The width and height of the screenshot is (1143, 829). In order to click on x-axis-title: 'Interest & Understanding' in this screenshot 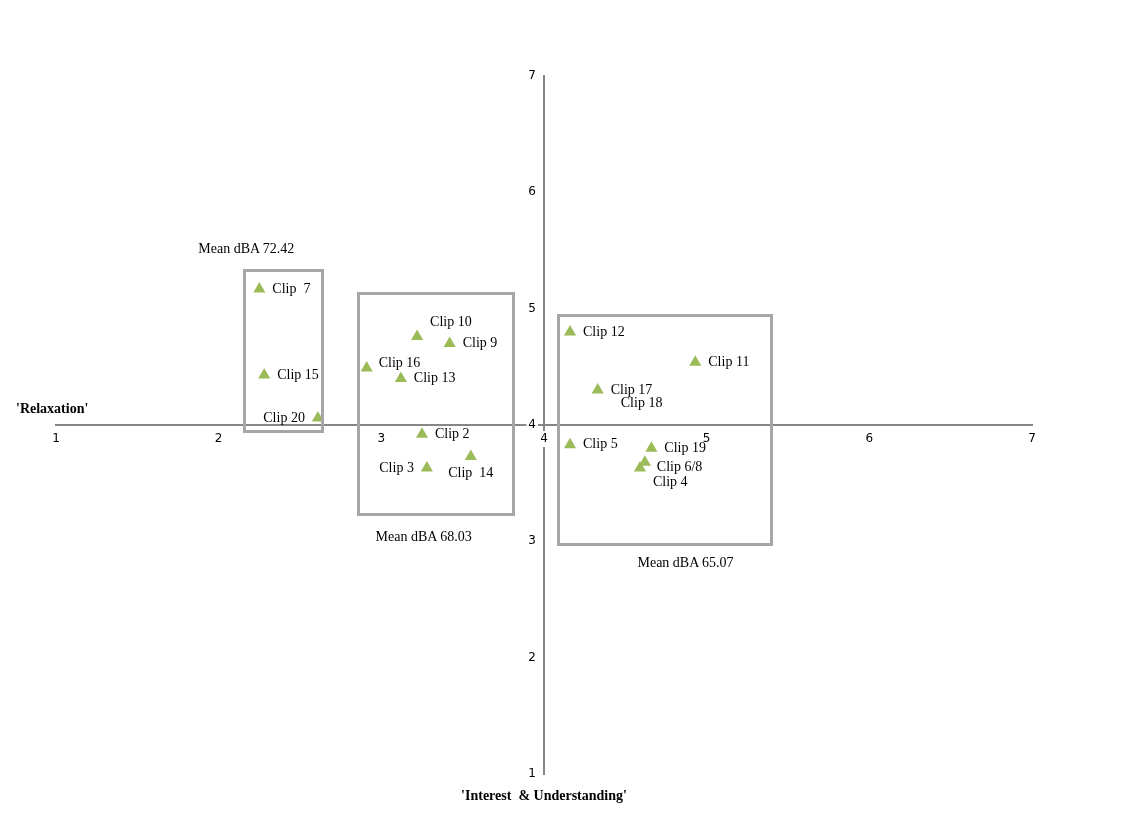, I will do `click(544, 795)`.